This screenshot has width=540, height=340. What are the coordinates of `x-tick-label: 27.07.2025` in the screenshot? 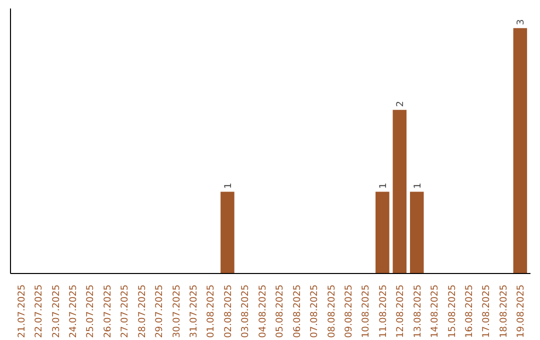 It's located at (125, 311).